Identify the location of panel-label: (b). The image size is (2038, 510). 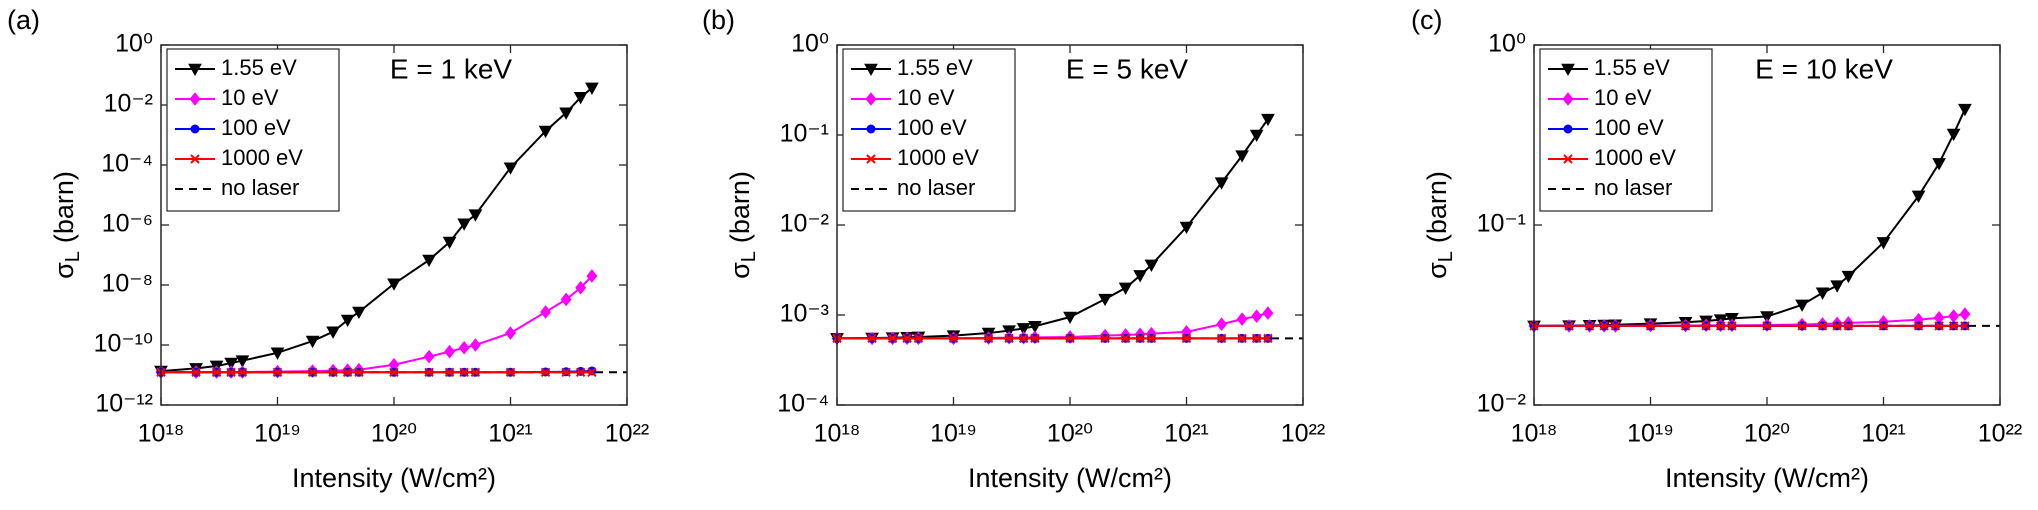
(718, 20).